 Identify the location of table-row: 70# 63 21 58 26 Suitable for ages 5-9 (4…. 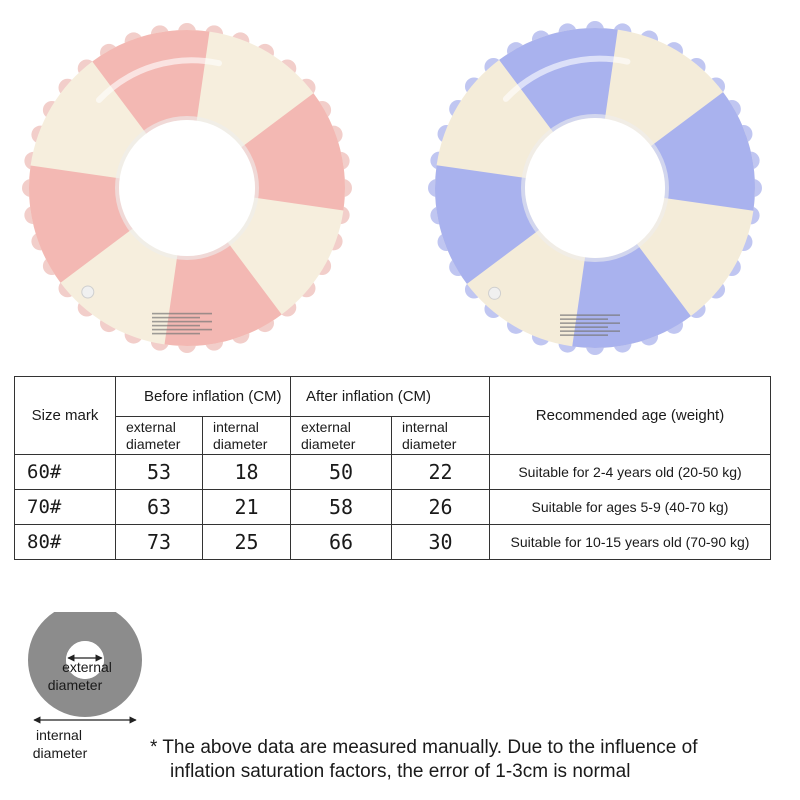
(392, 507).